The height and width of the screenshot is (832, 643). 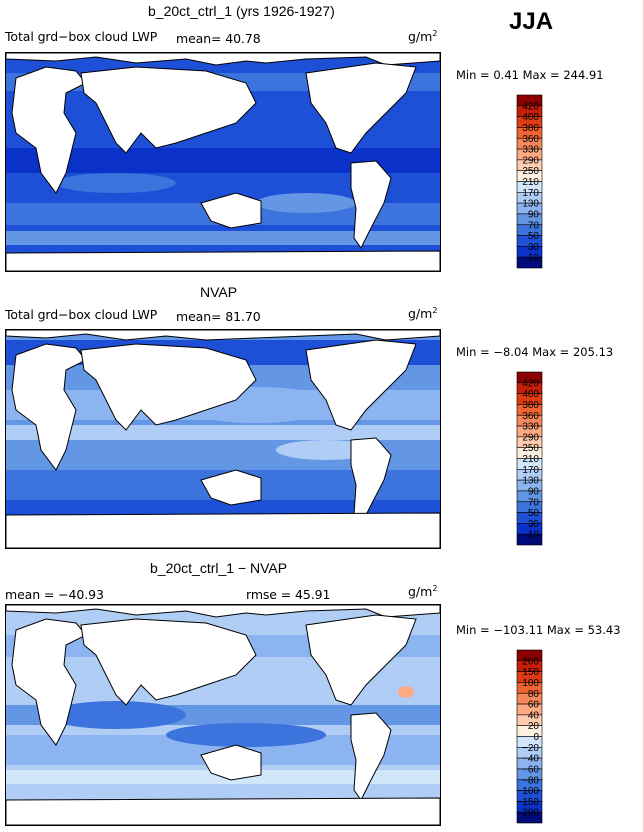 I want to click on panel-2-colorbar: 420 400 380 360 330 290 250 210 170 130 90 70 50 30 10, so click(x=546, y=458).